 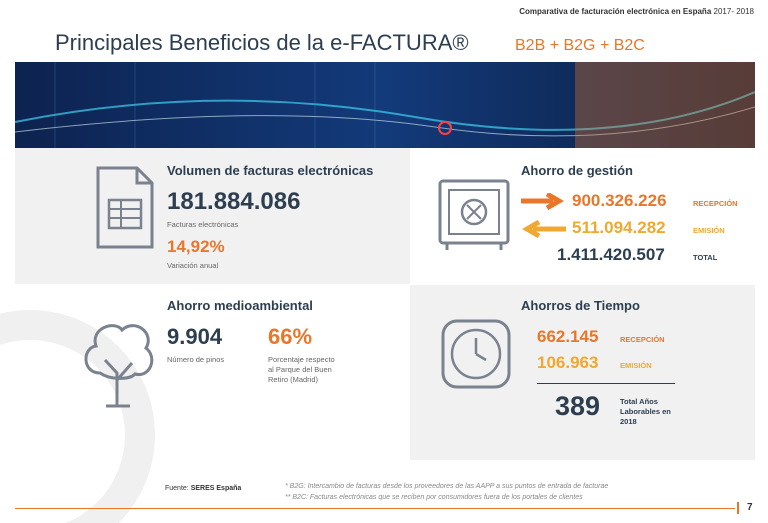 I want to click on time-value: 662.145, so click(x=568, y=336).